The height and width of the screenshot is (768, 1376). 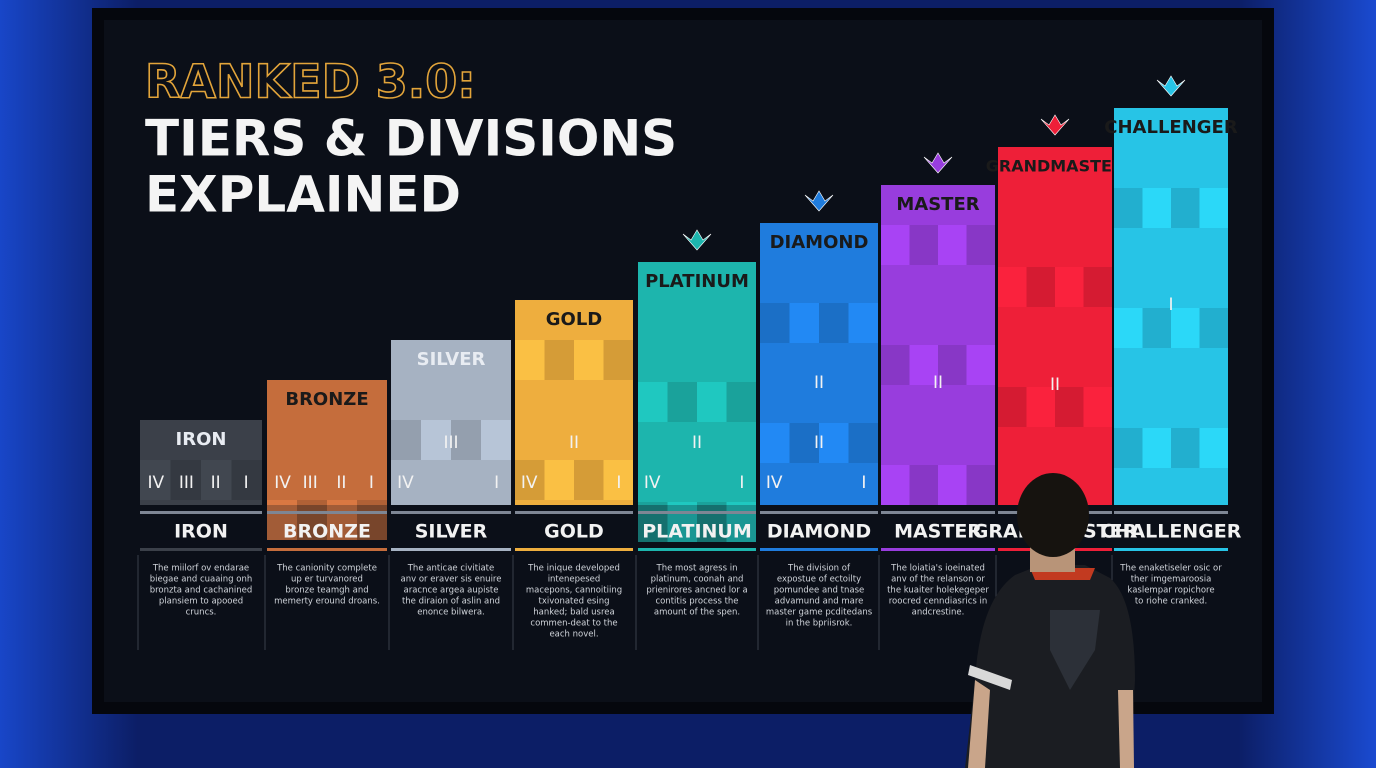 I want to click on tier-description: kaslempar ropichore, so click(x=1170, y=591).